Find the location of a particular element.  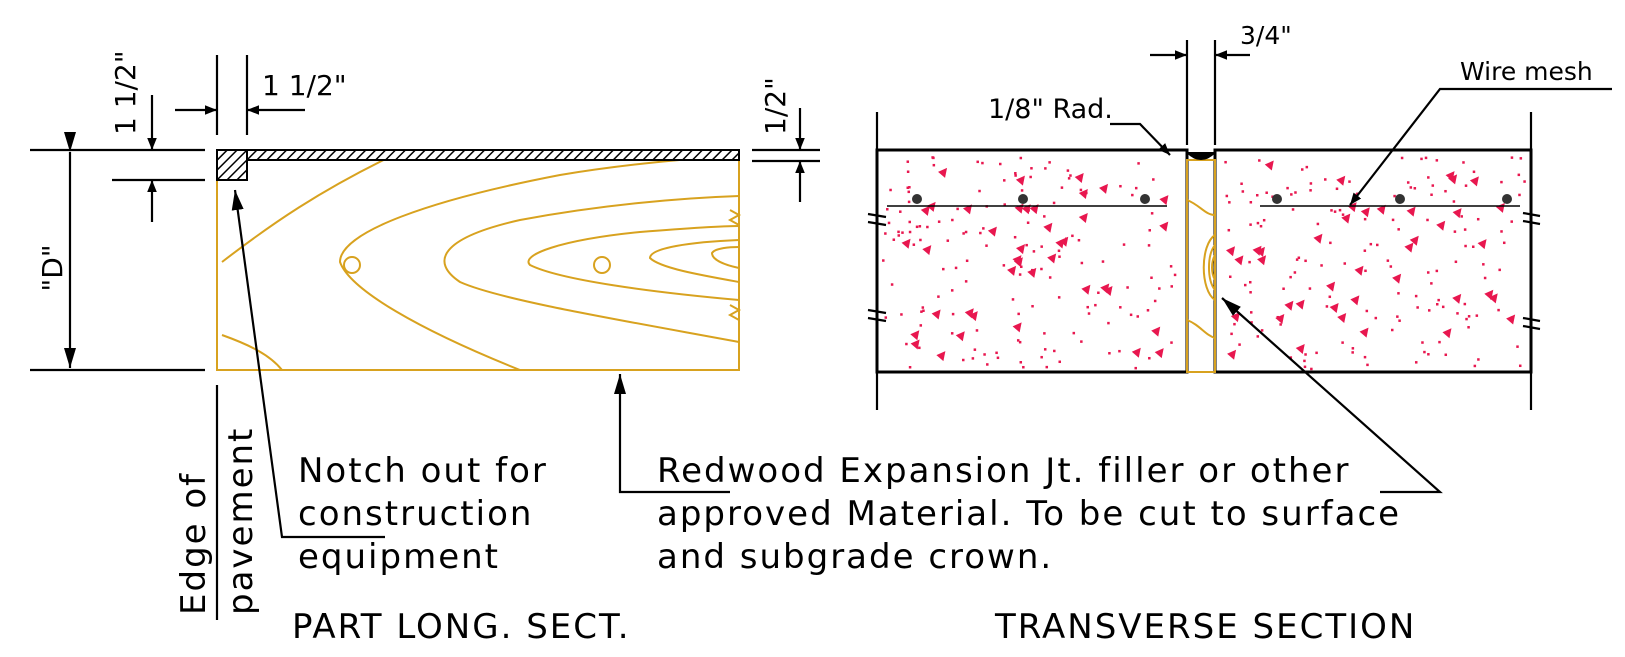

top-vertical-dim-label: 1 1/2" is located at coordinates (125, 92).